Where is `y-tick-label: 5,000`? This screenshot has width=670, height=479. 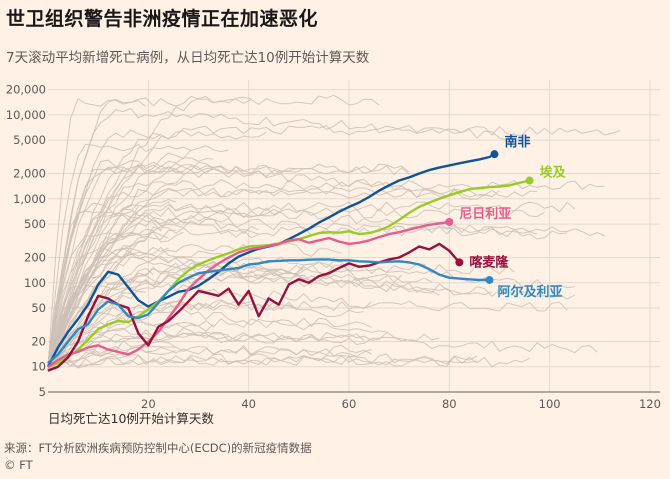
y-tick-label: 5,000 is located at coordinates (29, 140).